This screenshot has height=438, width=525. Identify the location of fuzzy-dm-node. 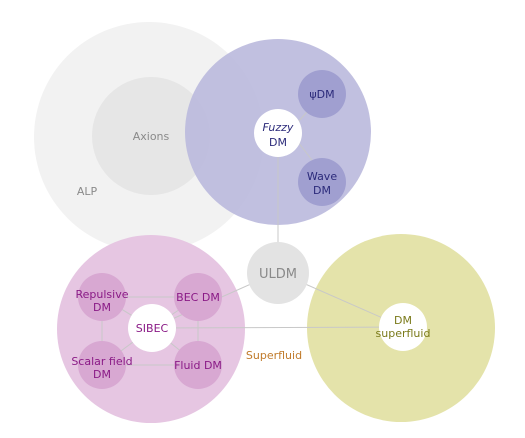
(278, 133).